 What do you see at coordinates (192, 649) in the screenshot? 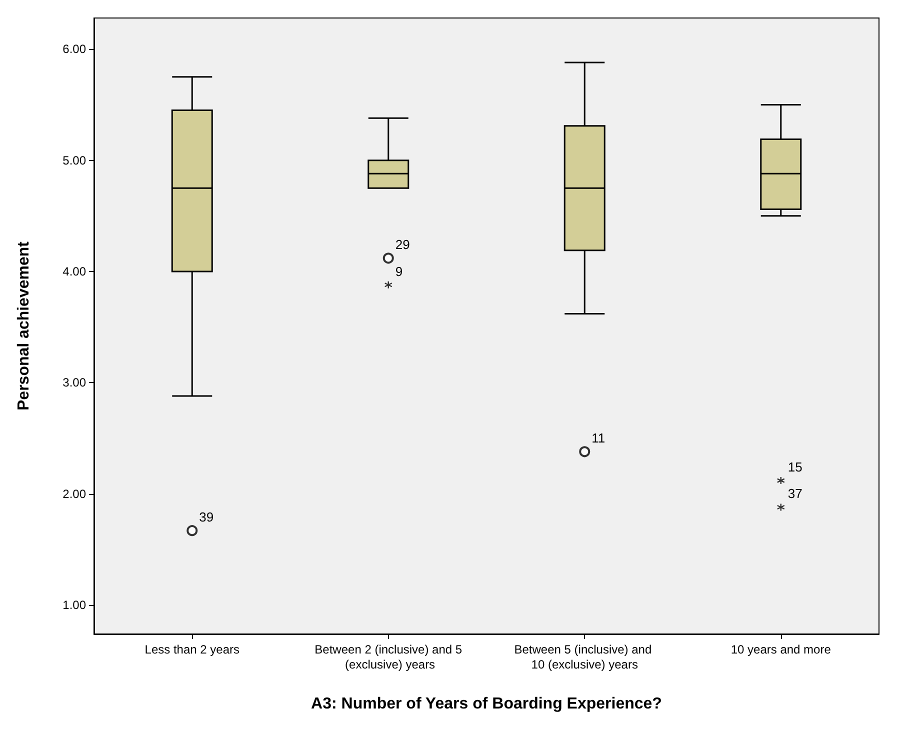
I see `x-tick-label: Less than 2 years` at bounding box center [192, 649].